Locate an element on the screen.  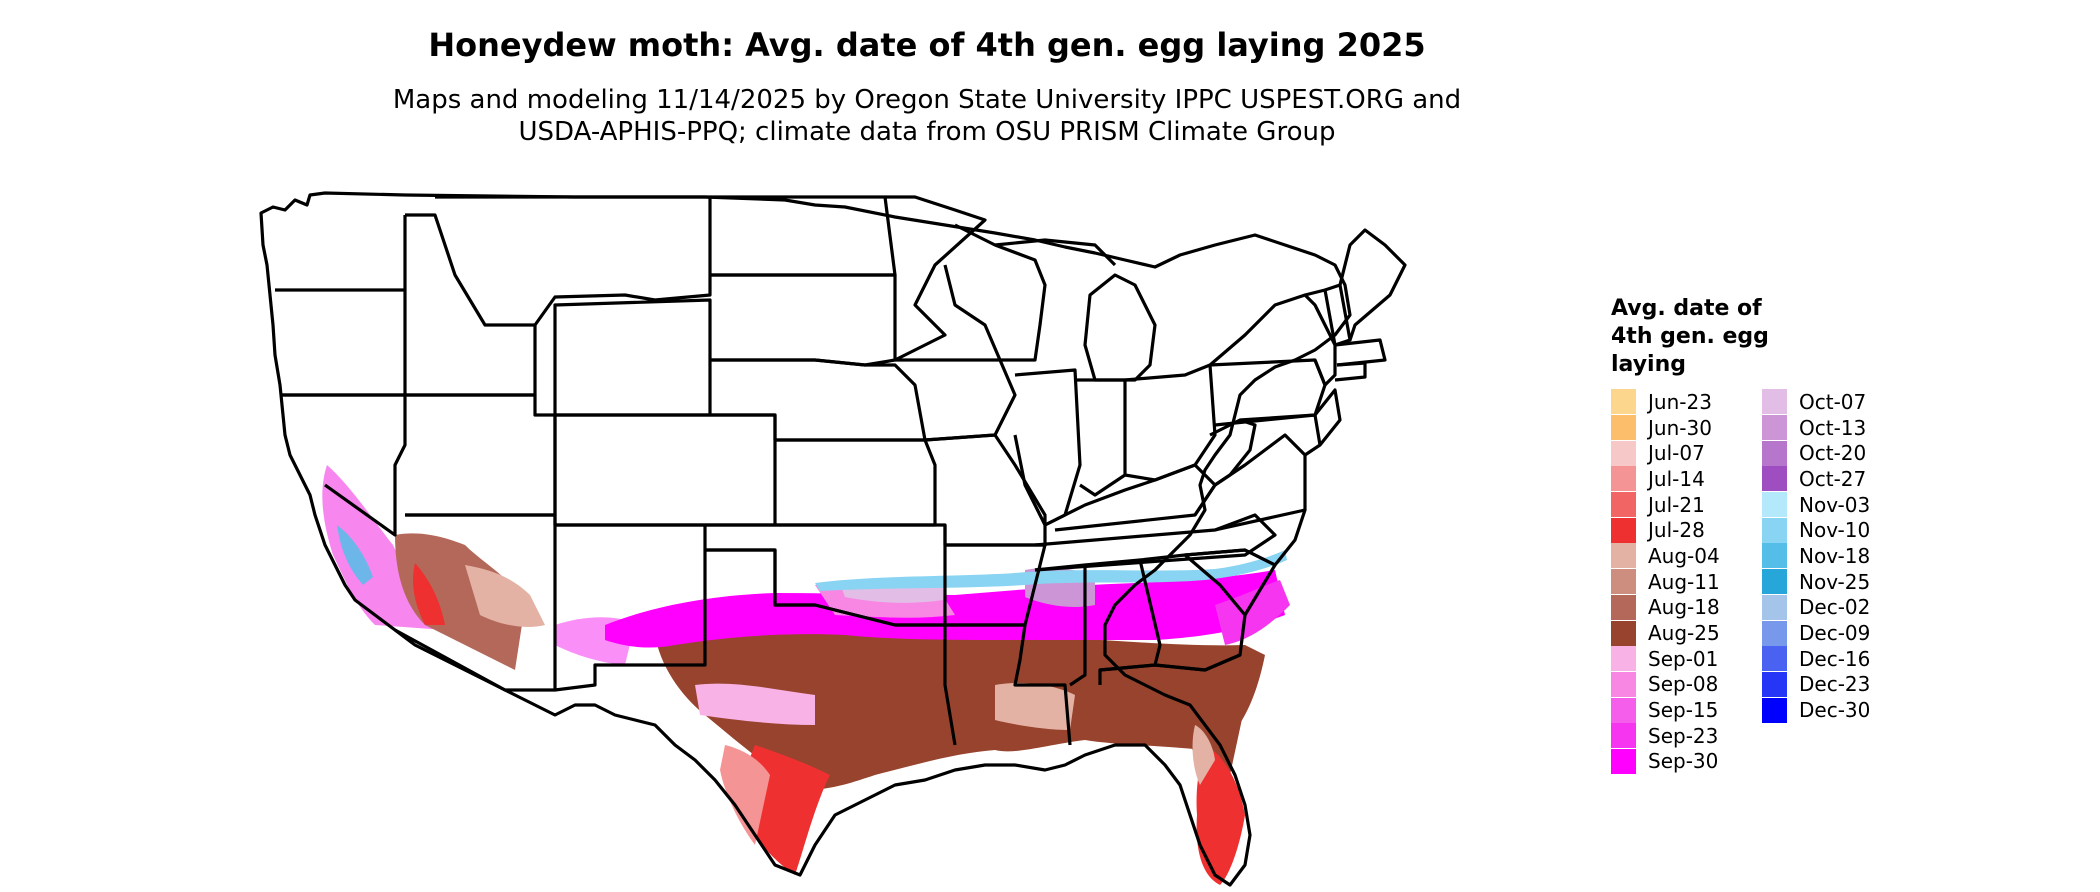
legend-label: Sep-08 is located at coordinates (1683, 684).